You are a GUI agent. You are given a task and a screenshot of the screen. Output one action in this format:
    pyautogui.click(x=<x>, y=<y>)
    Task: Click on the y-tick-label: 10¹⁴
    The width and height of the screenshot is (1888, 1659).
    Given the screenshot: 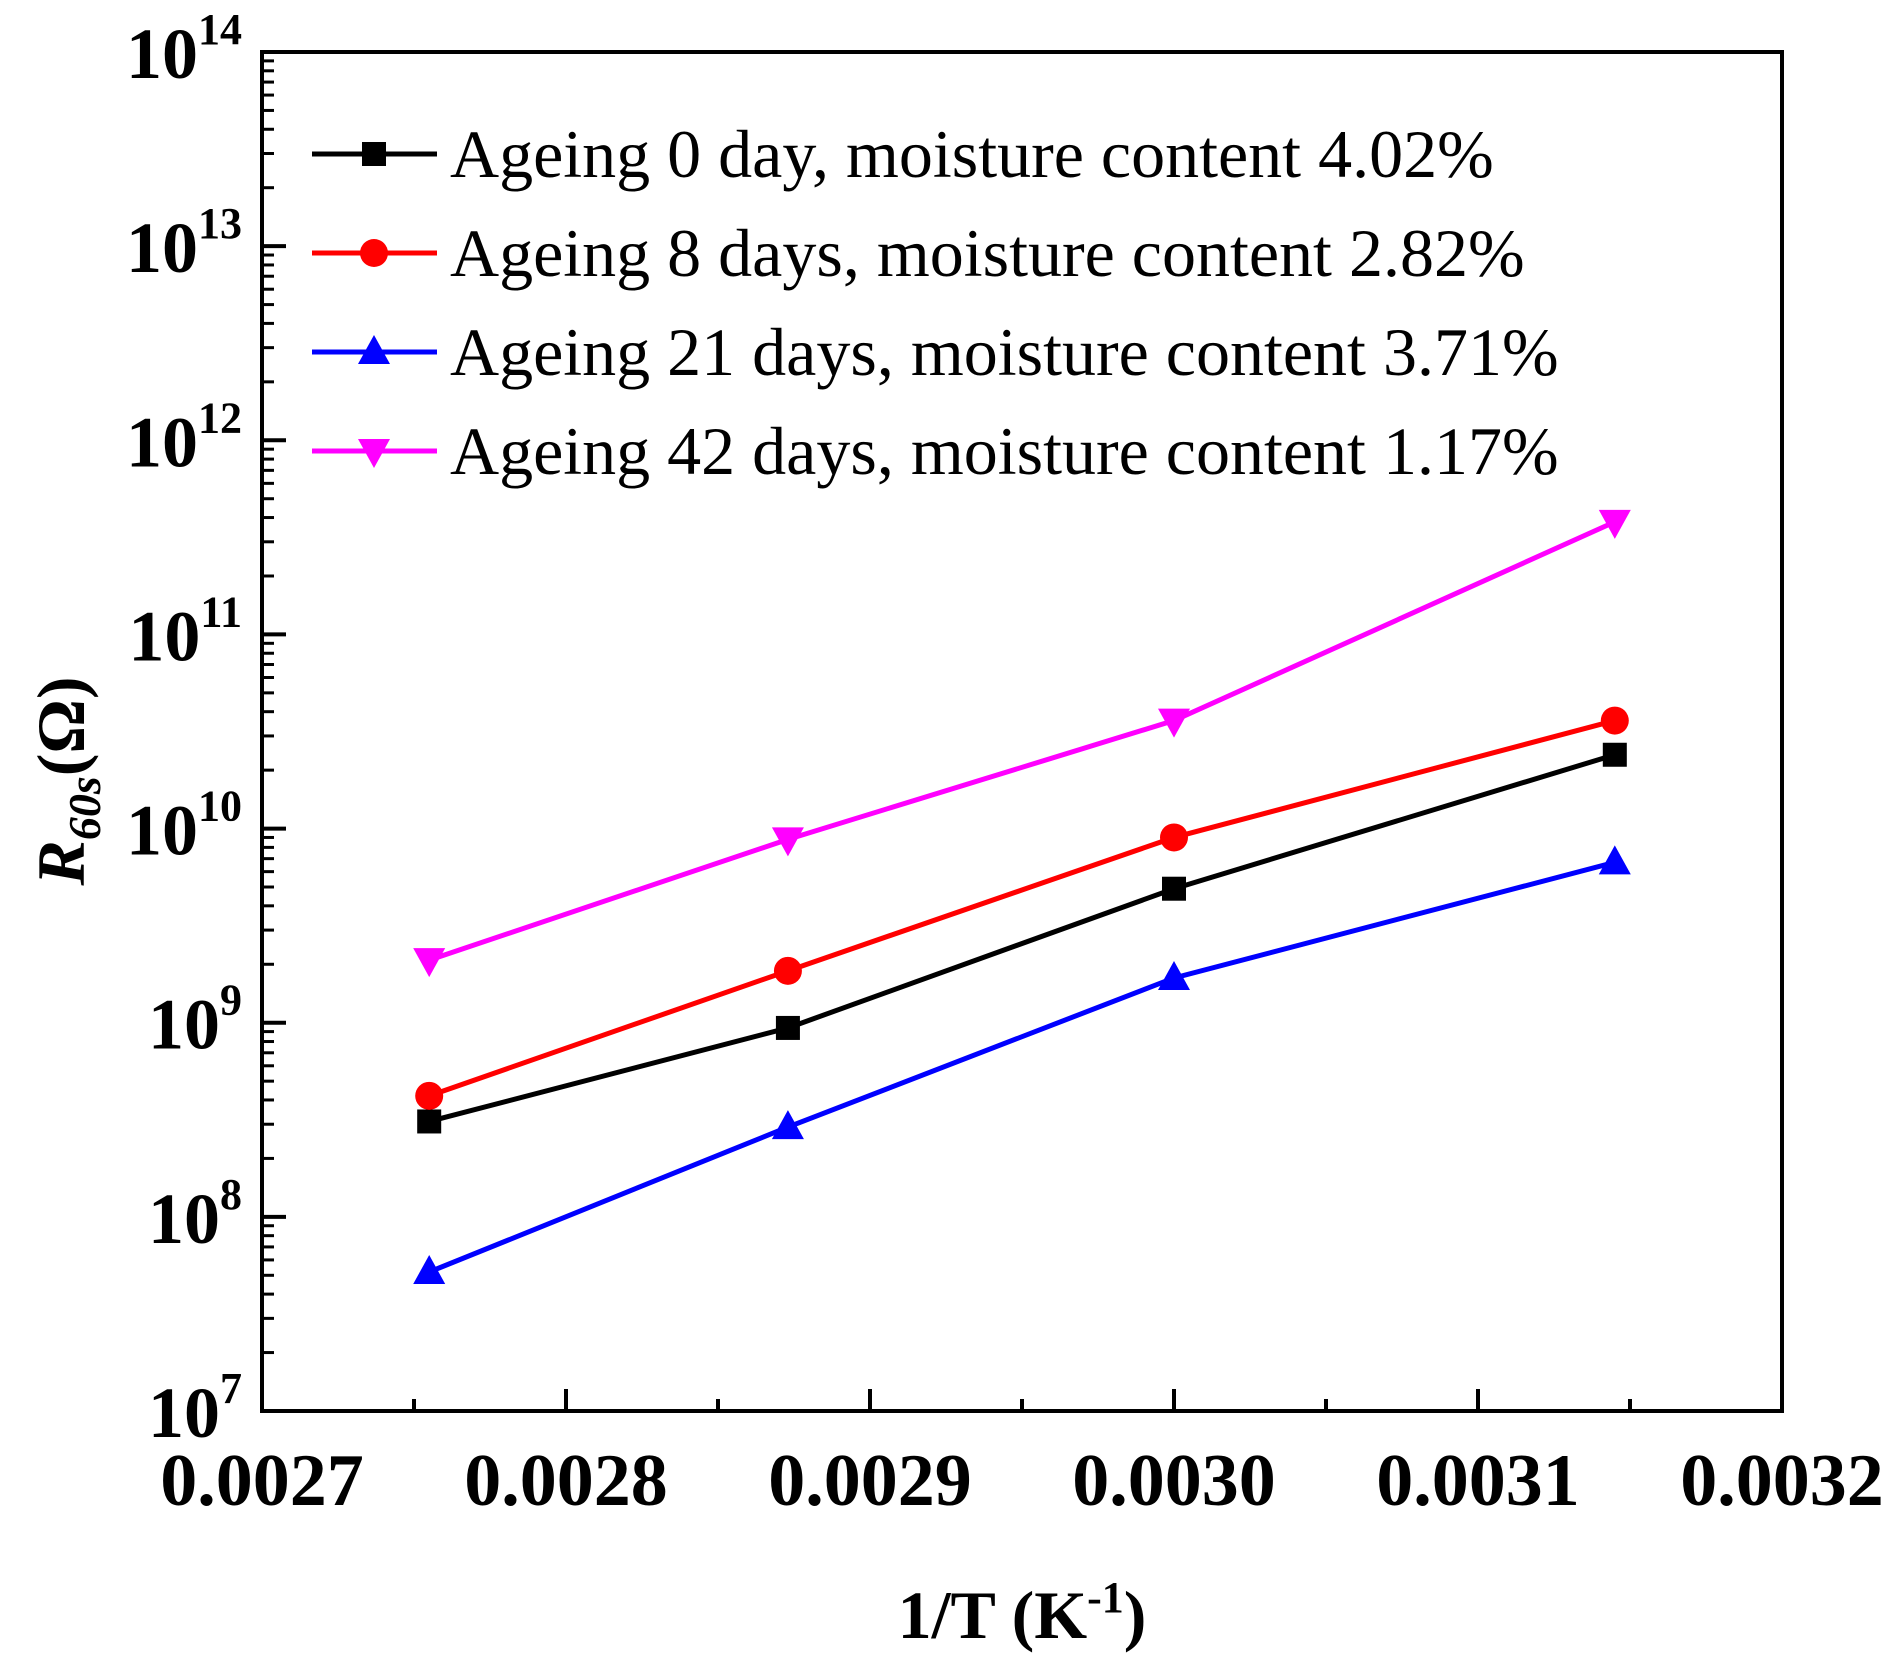 What is the action you would take?
    pyautogui.click(x=184, y=49)
    